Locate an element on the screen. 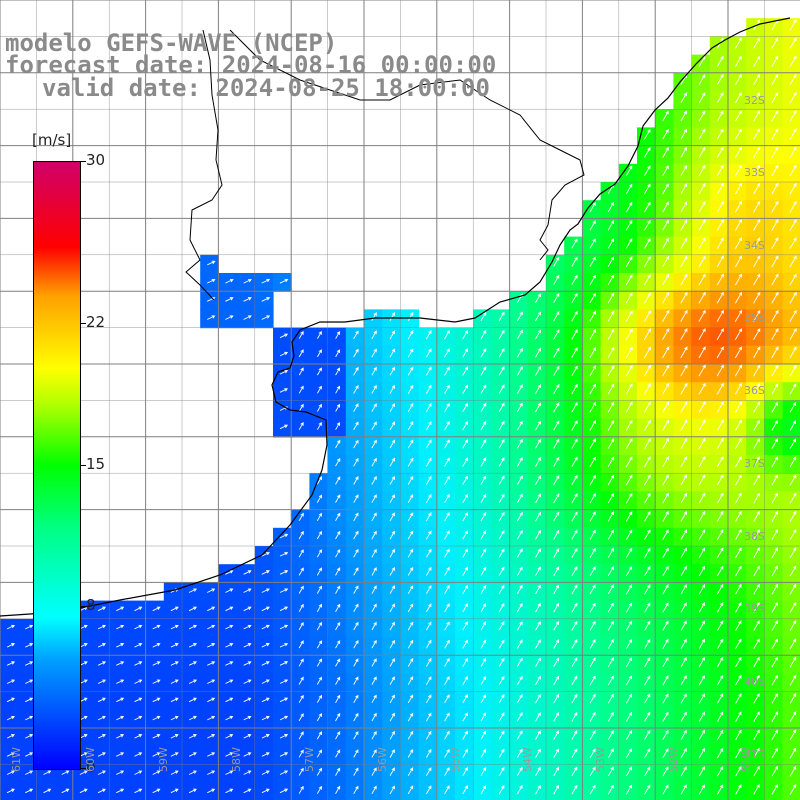 The height and width of the screenshot is (800, 800). longitude-label: 55W is located at coordinates (455, 759).